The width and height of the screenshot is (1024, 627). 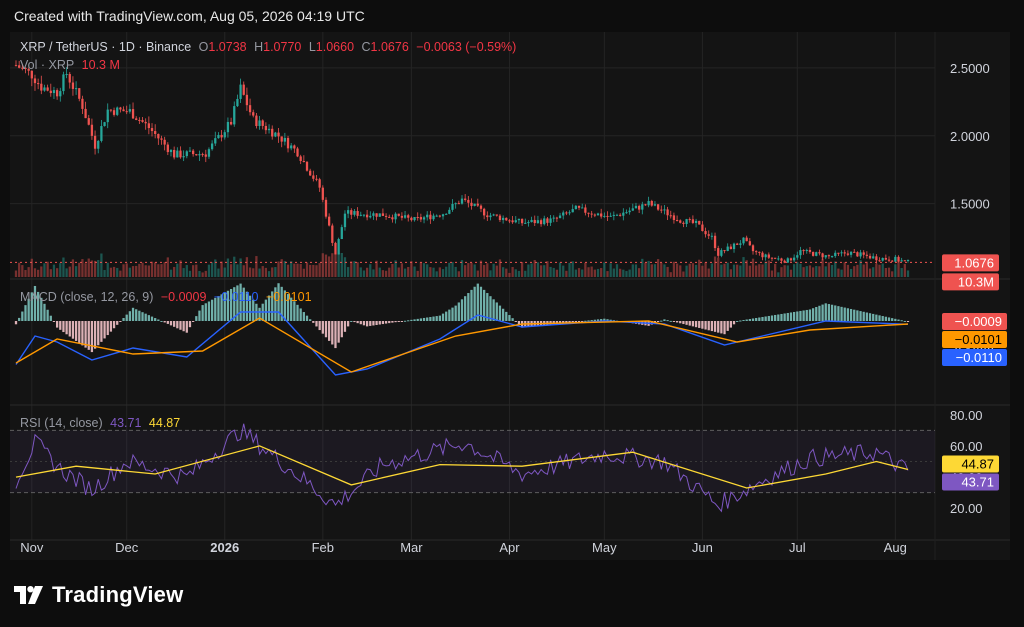 What do you see at coordinates (978, 339) in the screenshot?
I see `macd-signal-tag: −0.0101` at bounding box center [978, 339].